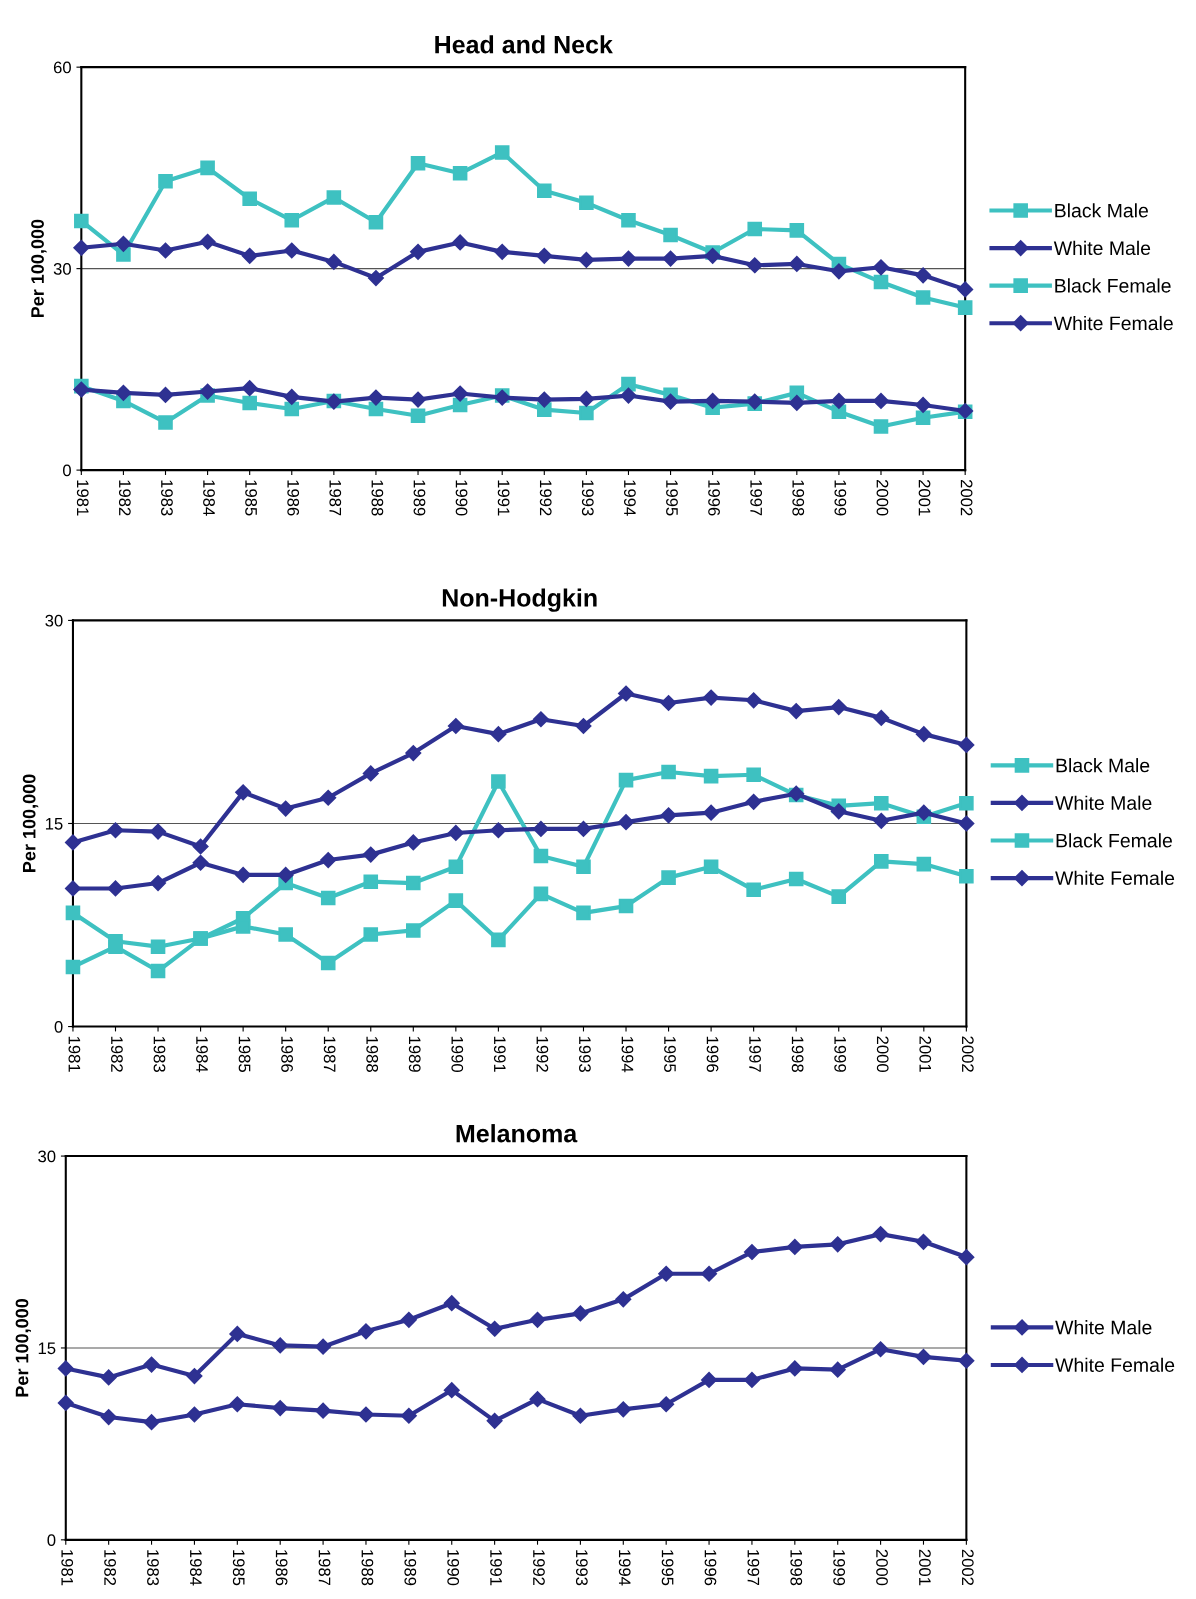 This screenshot has height=1599, width=1196. Describe the element at coordinates (519, 600) in the screenshot. I see `chart-title: Non-Hodgkin` at that location.